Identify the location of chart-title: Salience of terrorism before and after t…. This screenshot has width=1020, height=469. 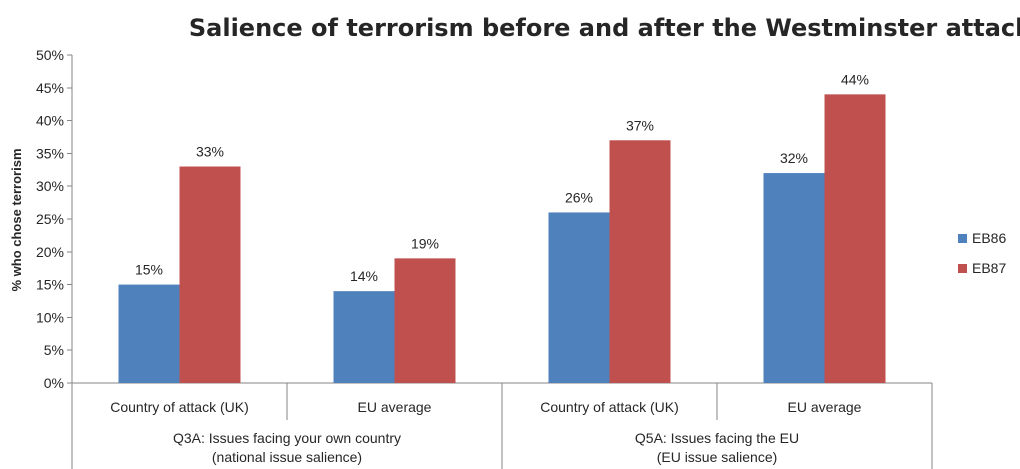
(604, 28).